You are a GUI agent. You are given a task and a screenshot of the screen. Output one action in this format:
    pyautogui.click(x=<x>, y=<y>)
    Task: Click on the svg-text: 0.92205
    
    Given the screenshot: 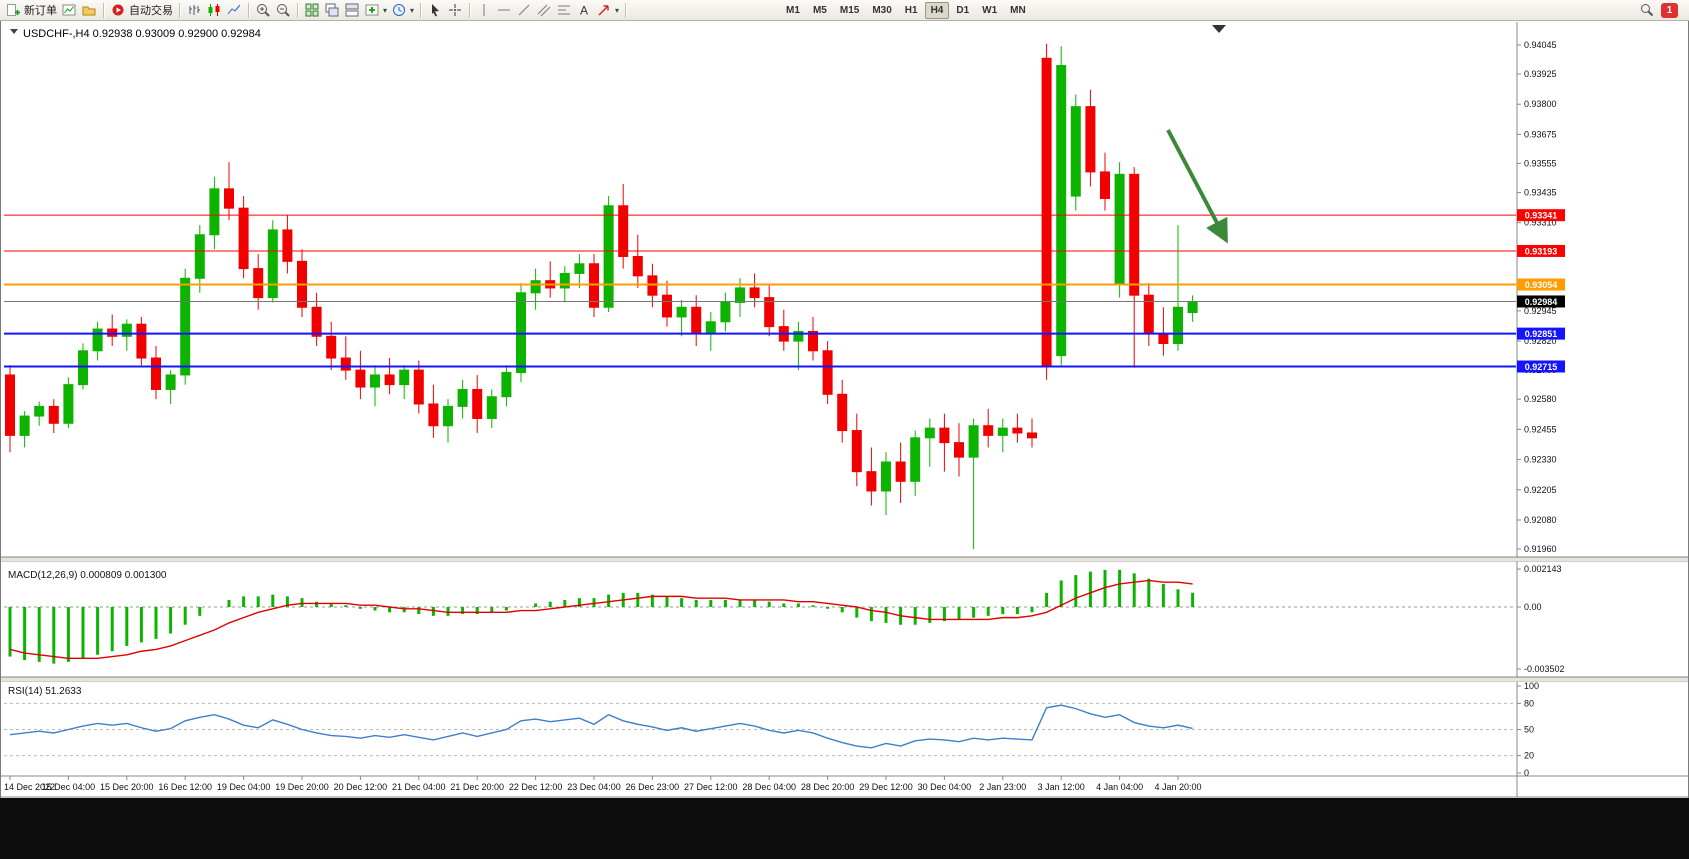 What is the action you would take?
    pyautogui.click(x=1540, y=490)
    